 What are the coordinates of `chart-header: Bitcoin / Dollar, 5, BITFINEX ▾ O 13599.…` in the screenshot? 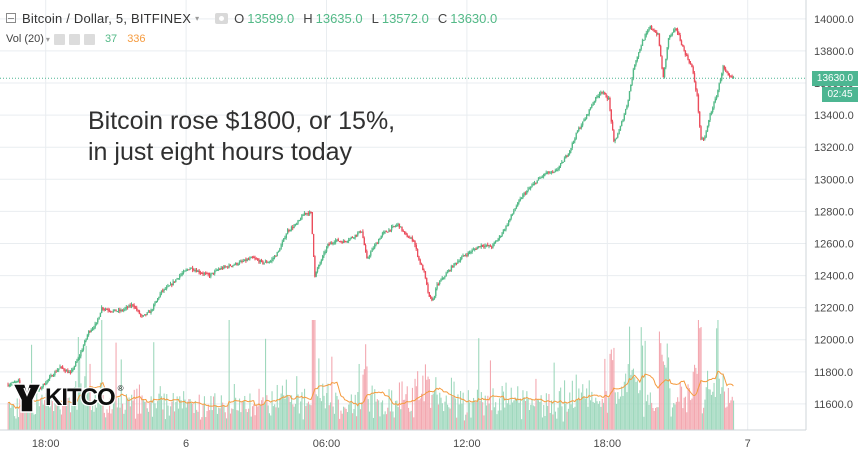 It's located at (254, 18).